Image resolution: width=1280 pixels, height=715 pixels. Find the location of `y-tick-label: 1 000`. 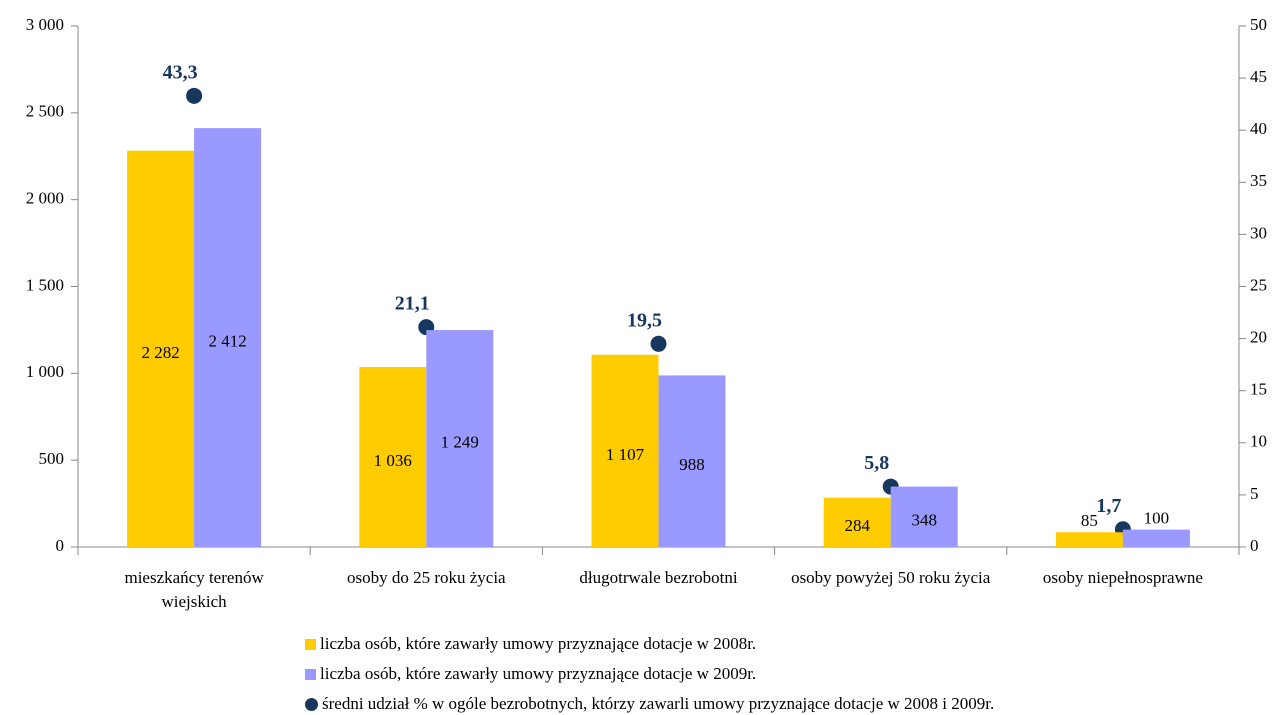

y-tick-label: 1 000 is located at coordinates (45, 371).